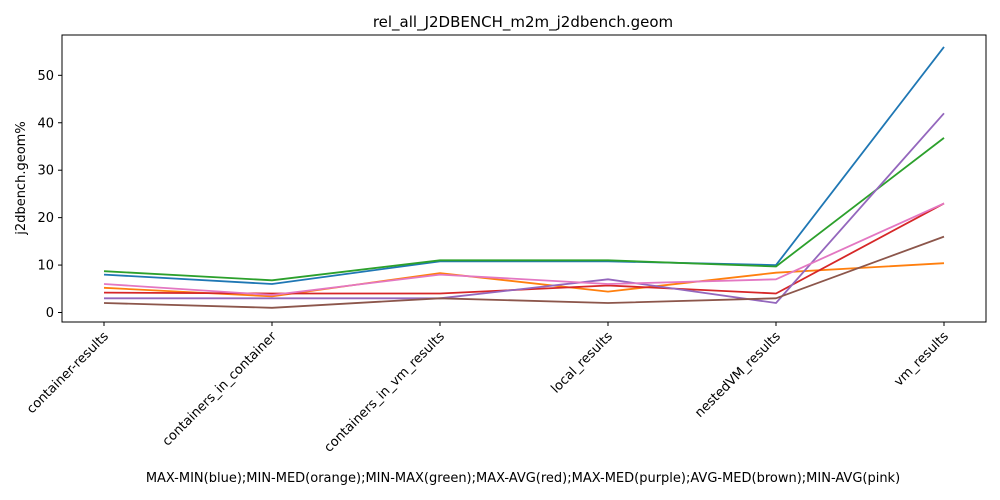 The height and width of the screenshot is (500, 1000). Describe the element at coordinates (45, 123) in the screenshot. I see `y-tick-label: 40` at that location.